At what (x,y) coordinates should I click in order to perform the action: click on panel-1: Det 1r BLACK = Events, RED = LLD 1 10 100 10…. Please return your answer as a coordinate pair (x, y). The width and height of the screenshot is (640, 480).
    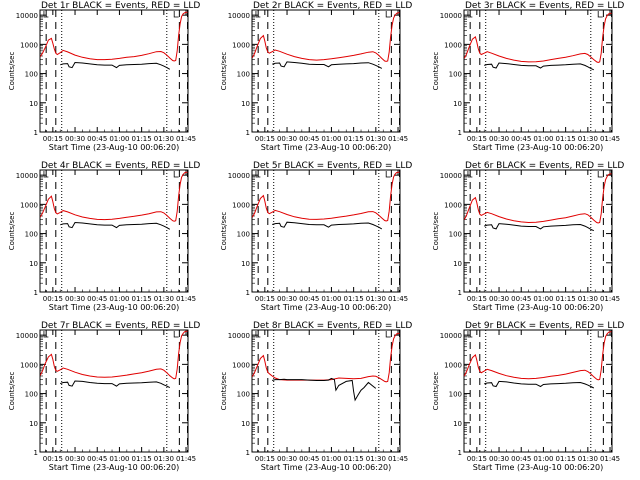
    Looking at the image, I should click on (104, 76).